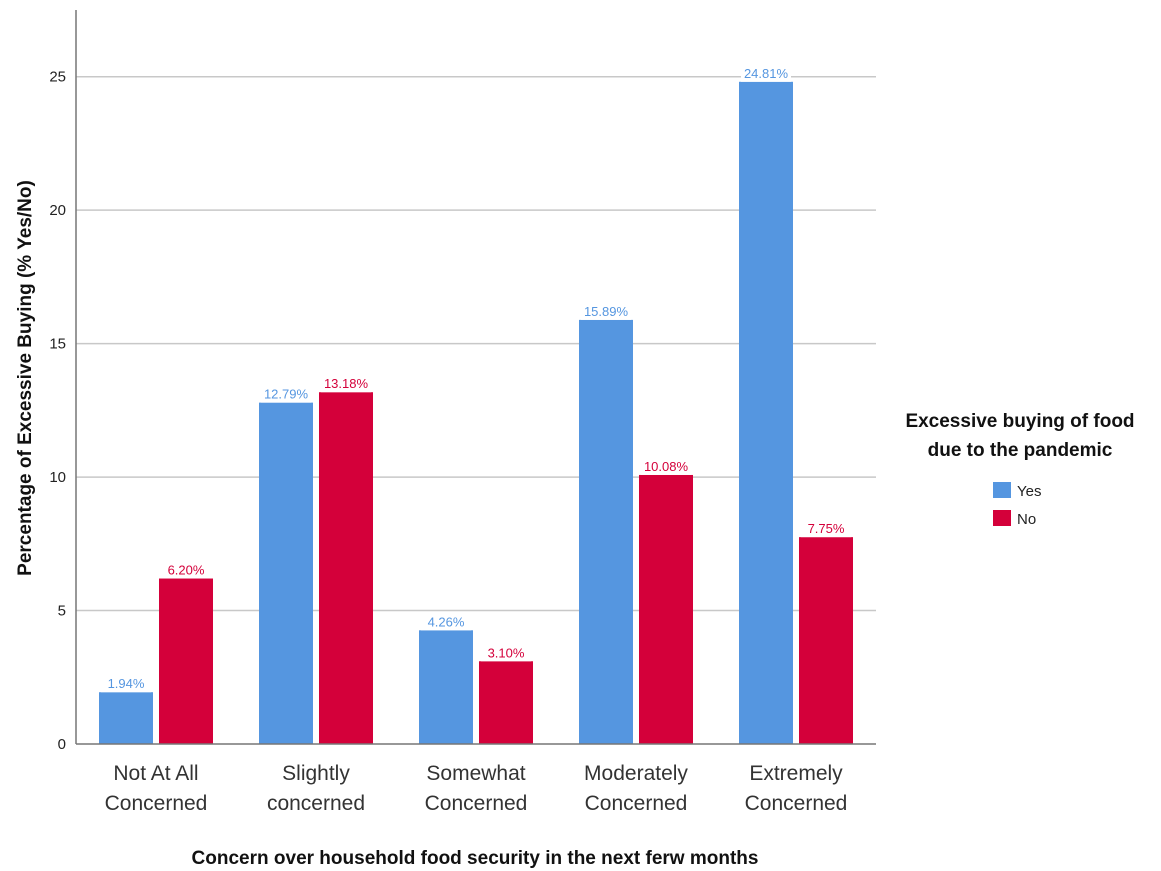 The width and height of the screenshot is (1161, 871). What do you see at coordinates (636, 773) in the screenshot?
I see `x-tick-label: Moderately` at bounding box center [636, 773].